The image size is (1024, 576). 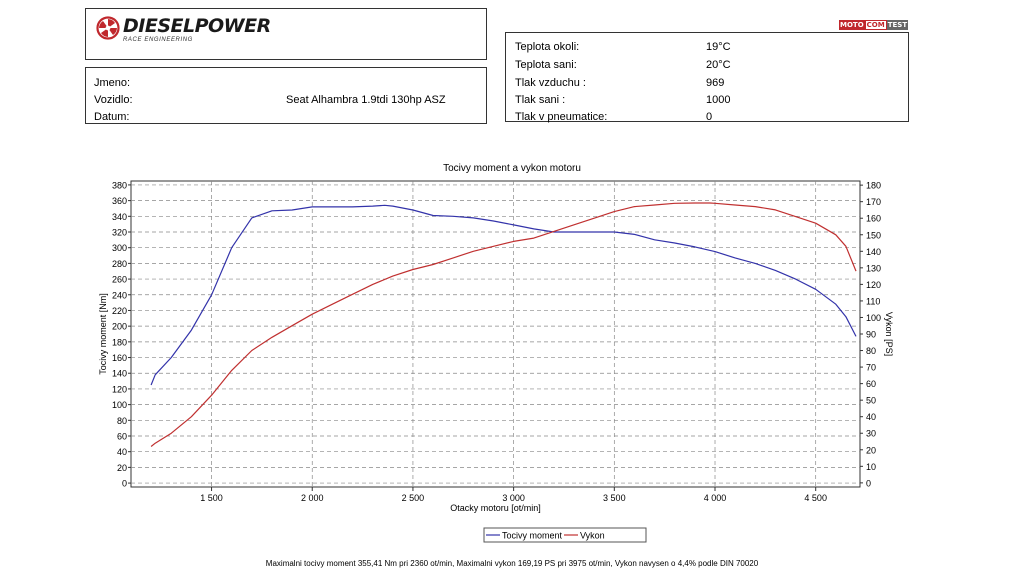 I want to click on y-tick-label: 20, so click(x=122, y=468).